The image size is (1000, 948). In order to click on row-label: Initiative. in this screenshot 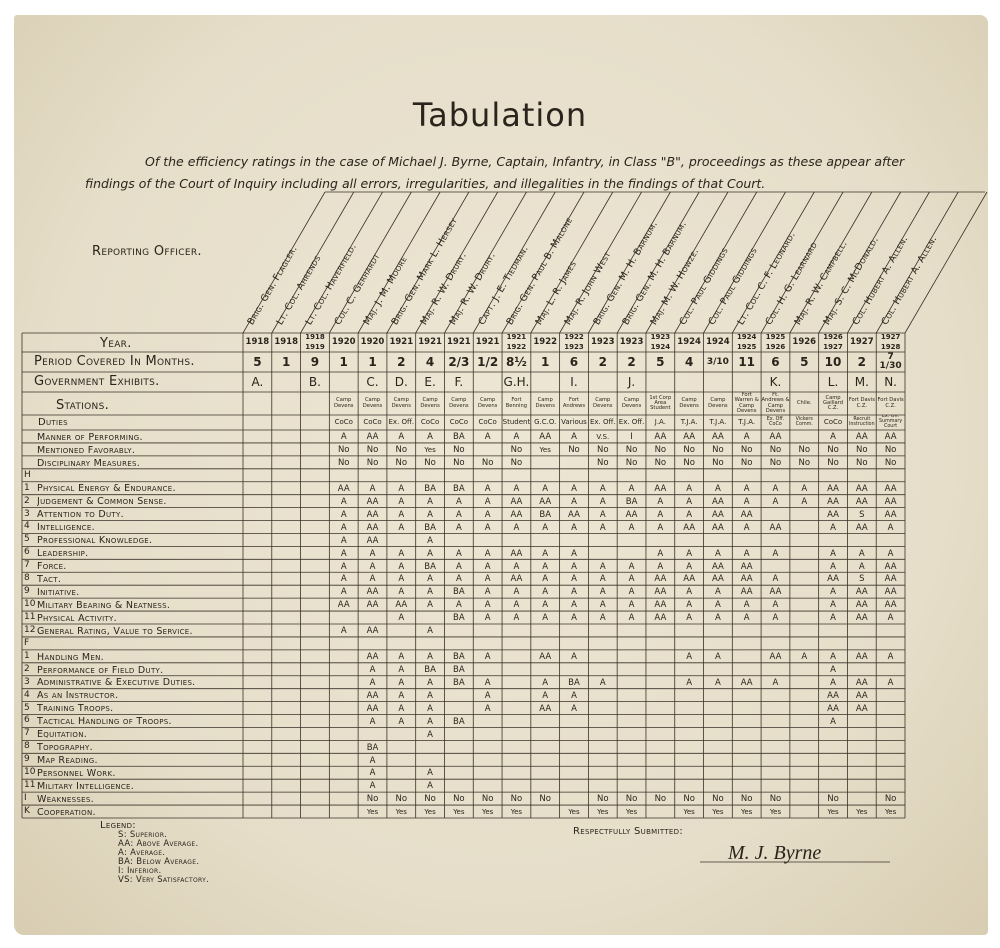, I will do `click(58, 592)`.